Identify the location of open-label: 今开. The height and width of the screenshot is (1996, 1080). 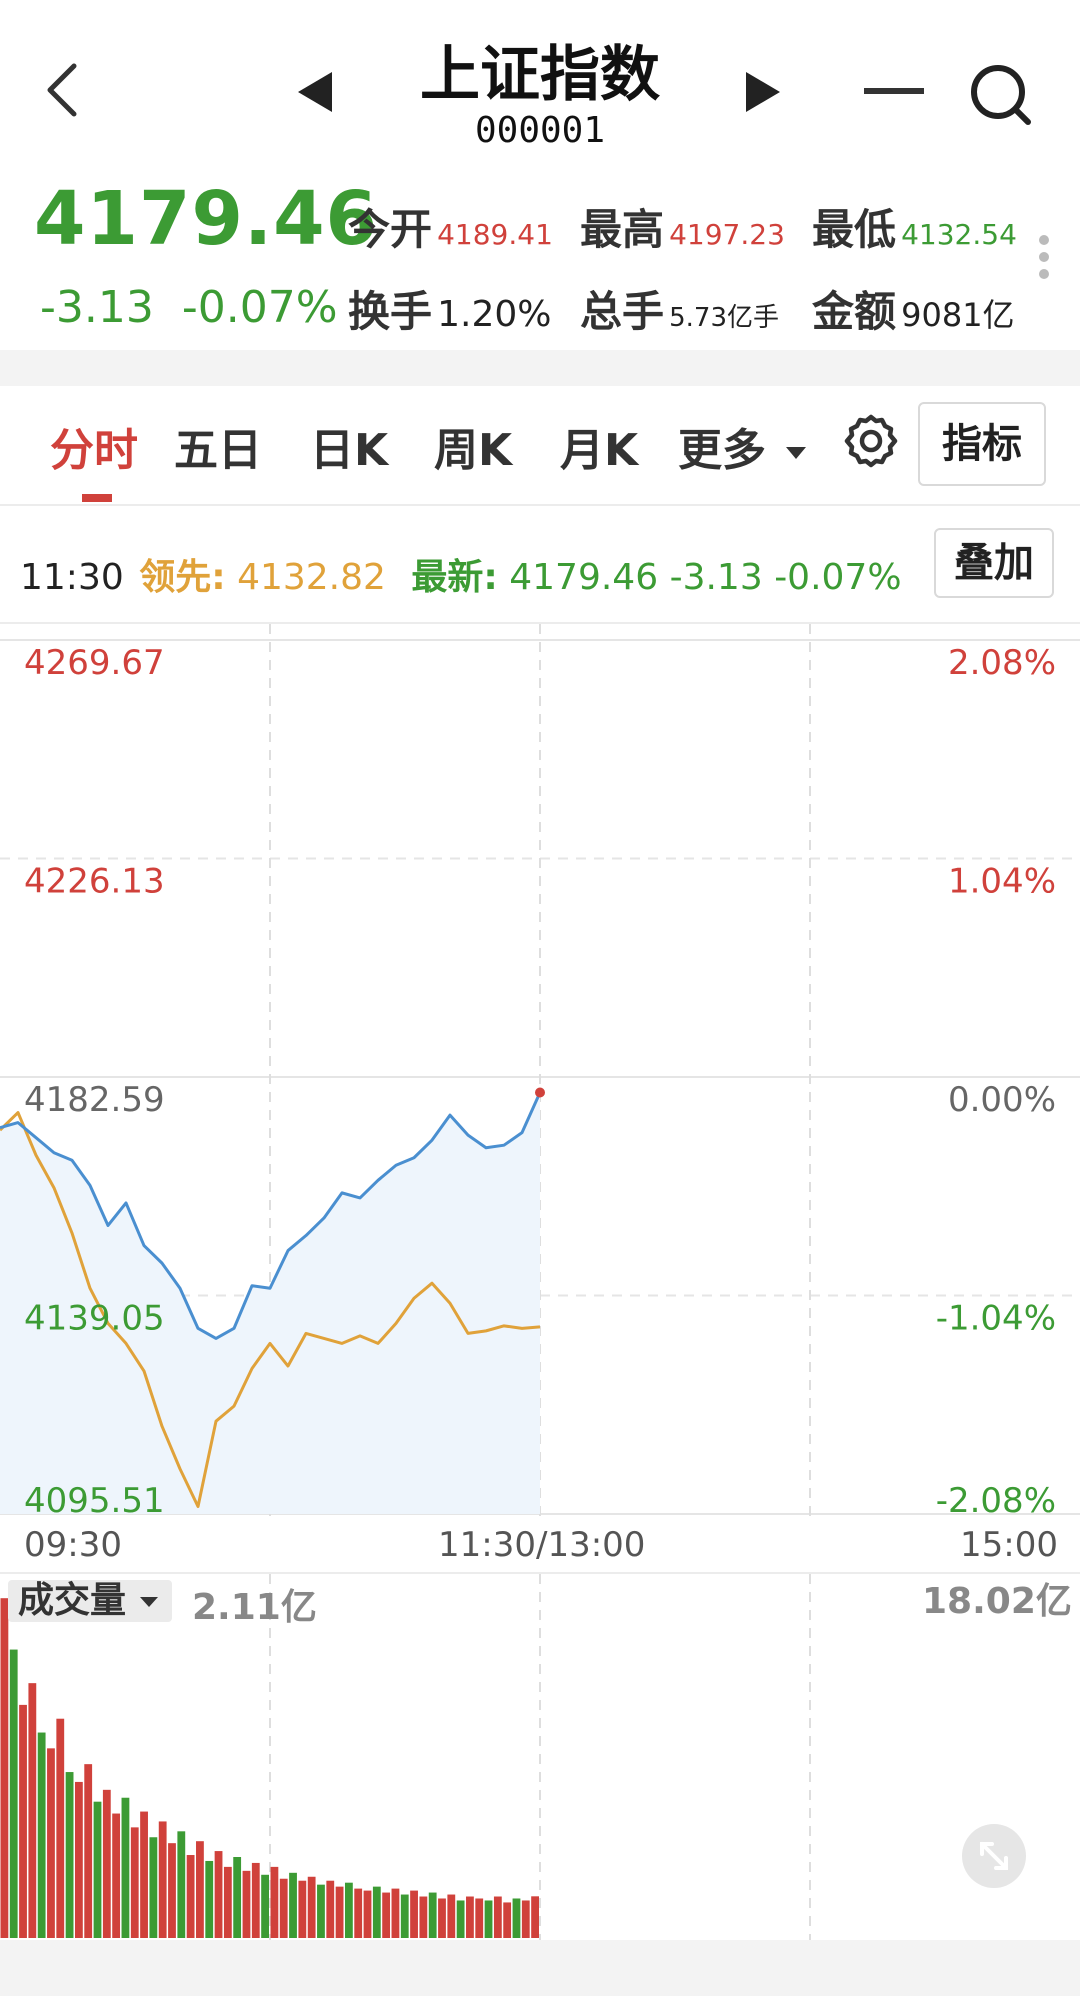
(390, 229).